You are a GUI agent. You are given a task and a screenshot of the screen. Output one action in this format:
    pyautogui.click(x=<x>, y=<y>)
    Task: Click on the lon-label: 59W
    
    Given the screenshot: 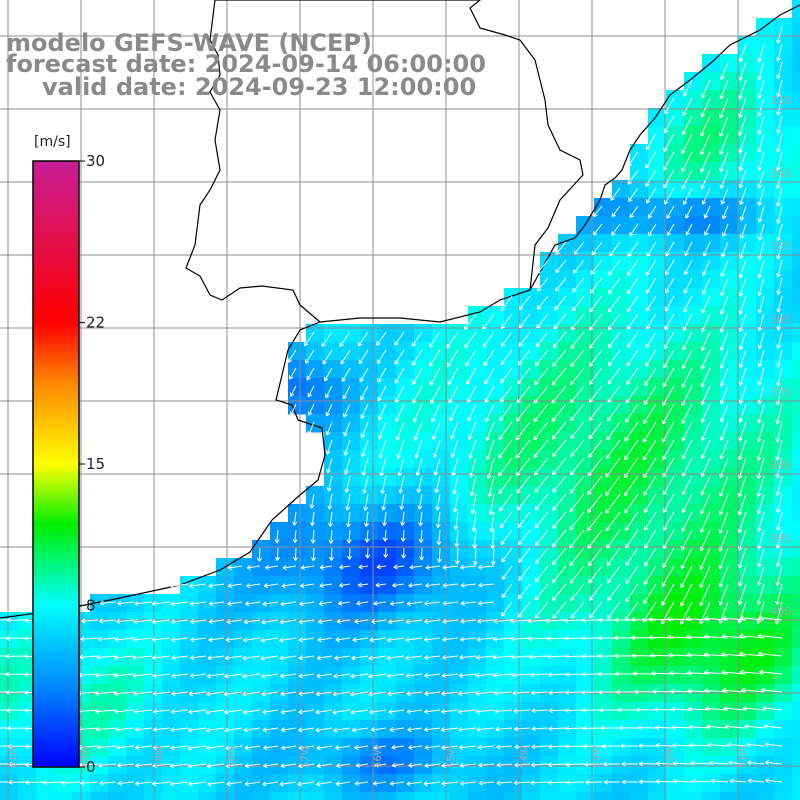 What is the action you would take?
    pyautogui.click(x=159, y=756)
    